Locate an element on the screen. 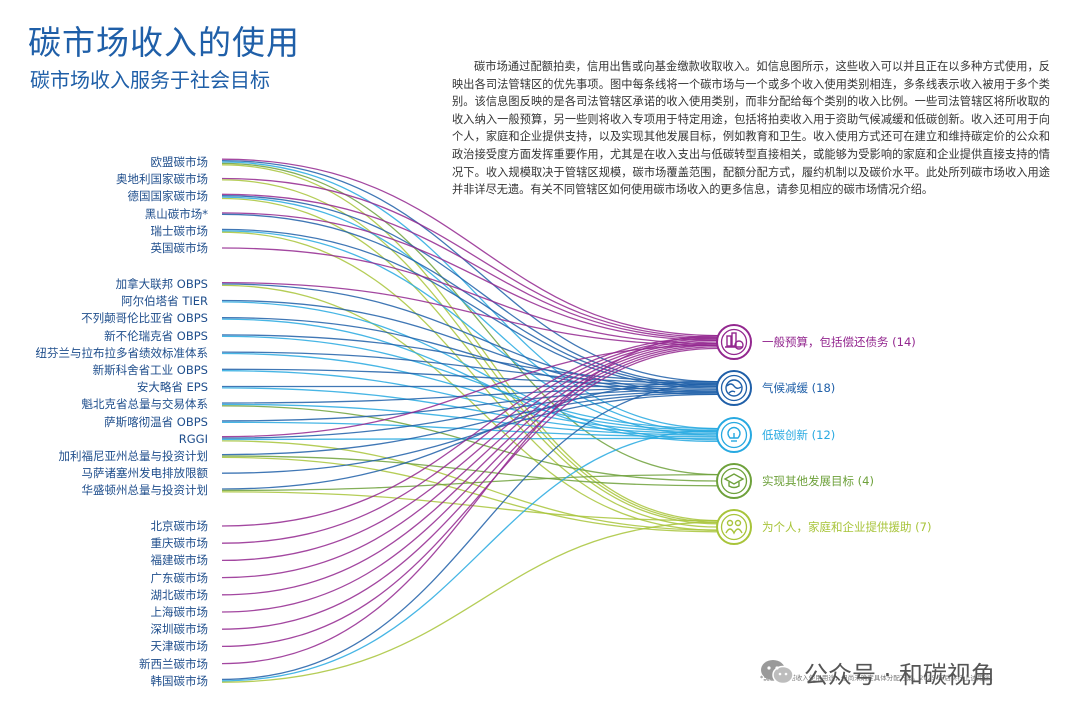 The image size is (1080, 715). globe-icon is located at coordinates (734, 388).